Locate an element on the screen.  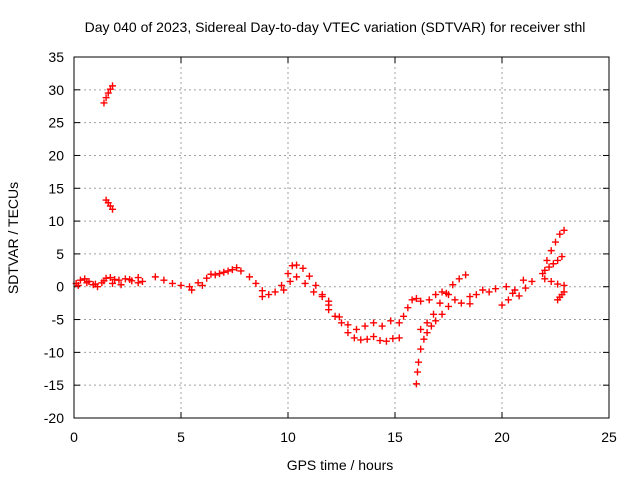
series-arc-19-21h is located at coordinates (496, 292).